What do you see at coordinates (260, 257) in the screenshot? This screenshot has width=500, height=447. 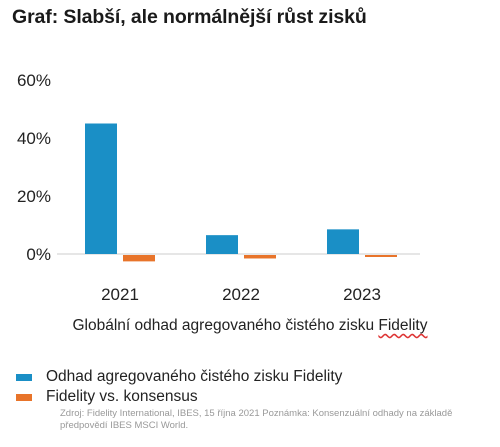 I see `bar-consensus-2022` at bounding box center [260, 257].